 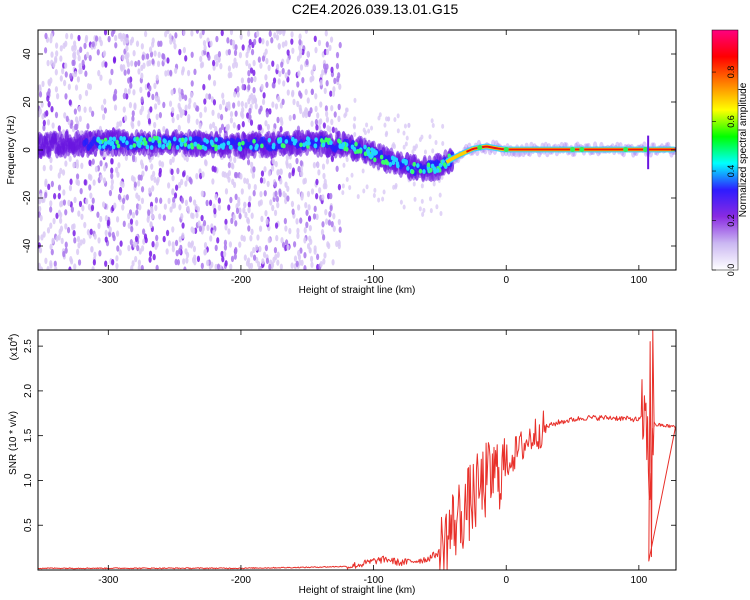 What do you see at coordinates (639, 580) in the screenshot?
I see `x-tick-label: 100` at bounding box center [639, 580].